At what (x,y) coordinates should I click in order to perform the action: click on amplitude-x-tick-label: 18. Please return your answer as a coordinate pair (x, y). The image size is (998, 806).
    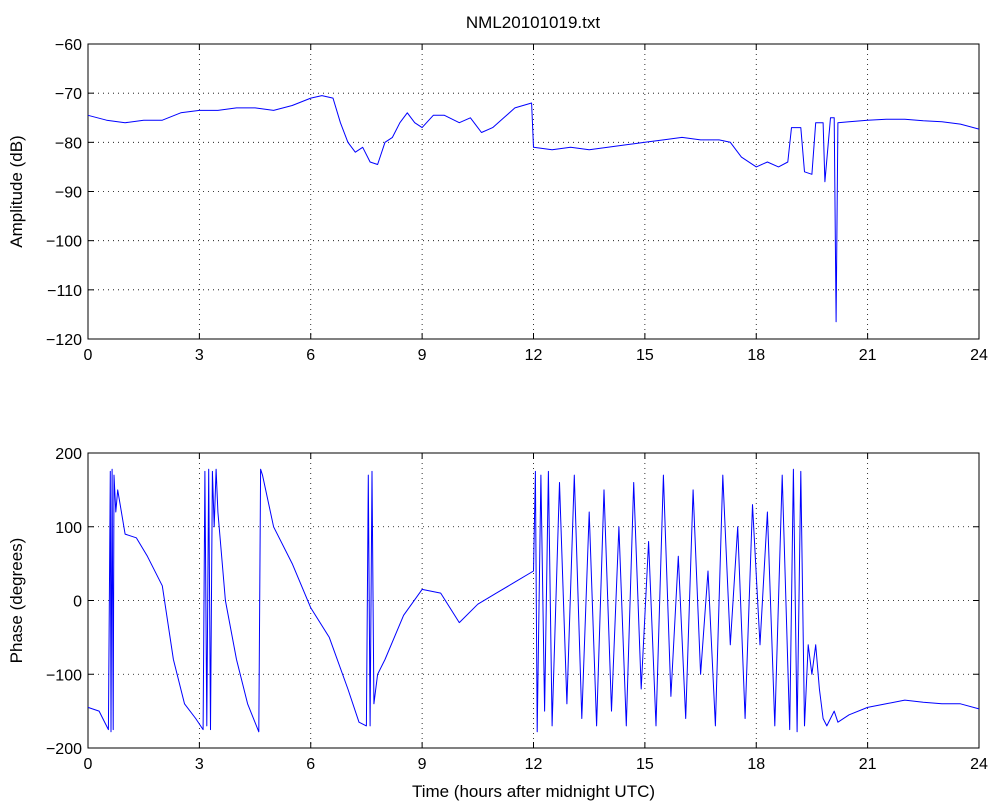
    Looking at the image, I should click on (756, 355).